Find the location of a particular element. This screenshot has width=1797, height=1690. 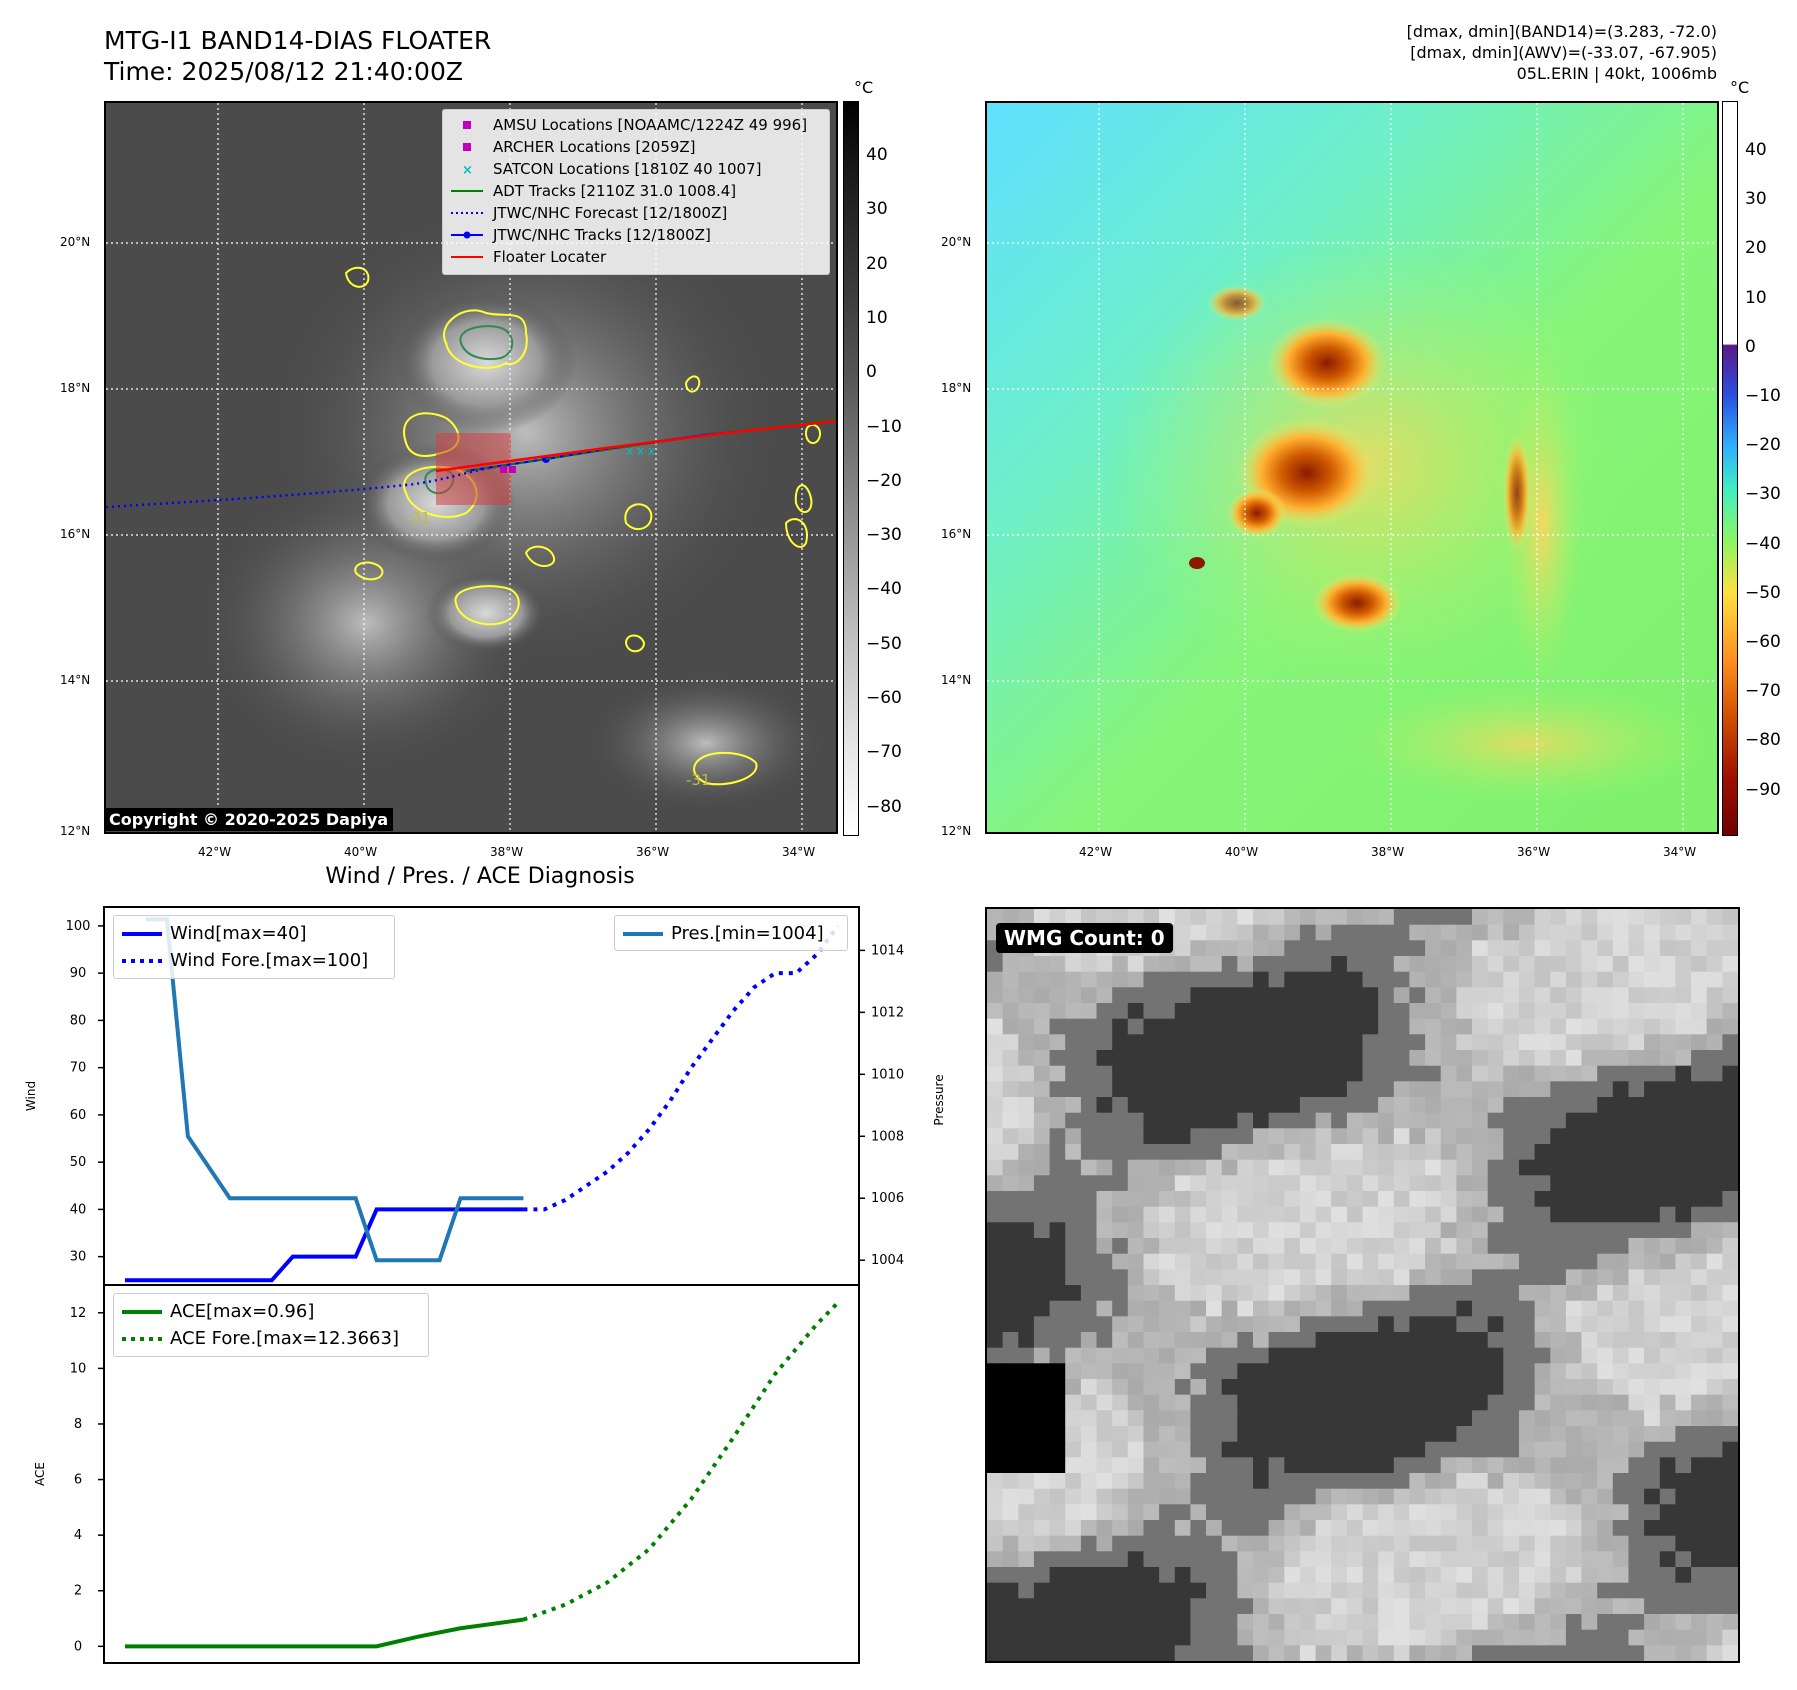

wind-y-axis-label: Wind is located at coordinates (31, 1096).